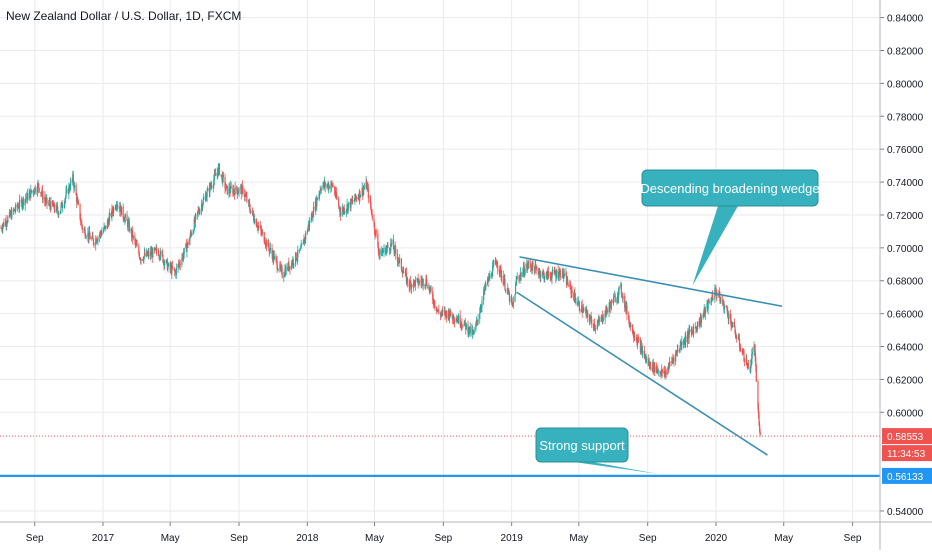 The width and height of the screenshot is (932, 555). Describe the element at coordinates (905, 150) in the screenshot. I see `y-tick-label: 0.76000` at that location.